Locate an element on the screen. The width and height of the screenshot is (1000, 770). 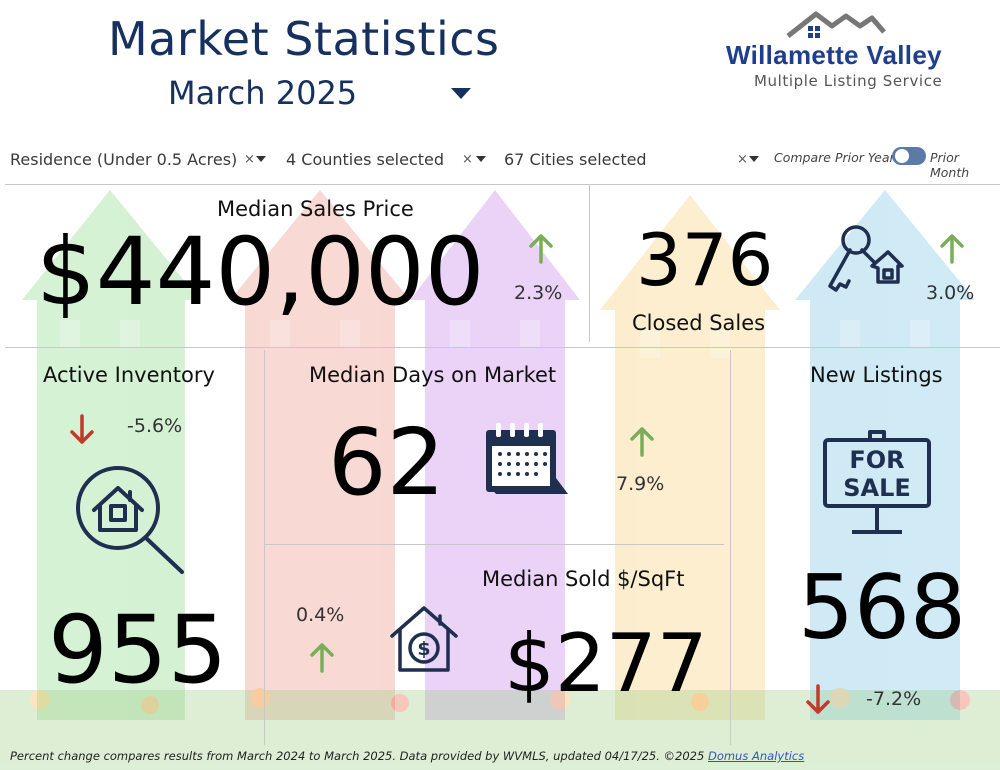
house-dollar-icon: $ is located at coordinates (424, 639).